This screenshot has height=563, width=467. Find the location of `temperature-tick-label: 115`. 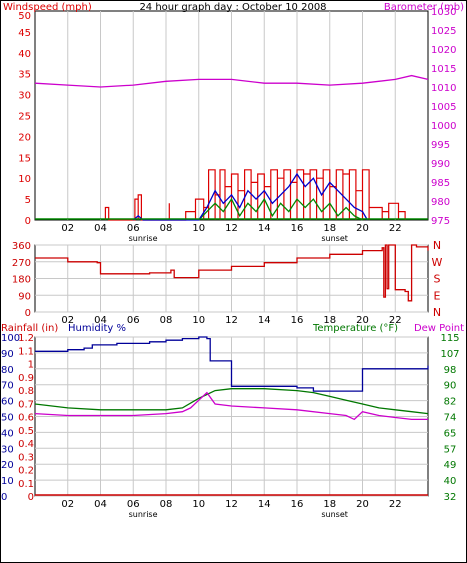

temperature-tick-label: 115 is located at coordinates (449, 338).